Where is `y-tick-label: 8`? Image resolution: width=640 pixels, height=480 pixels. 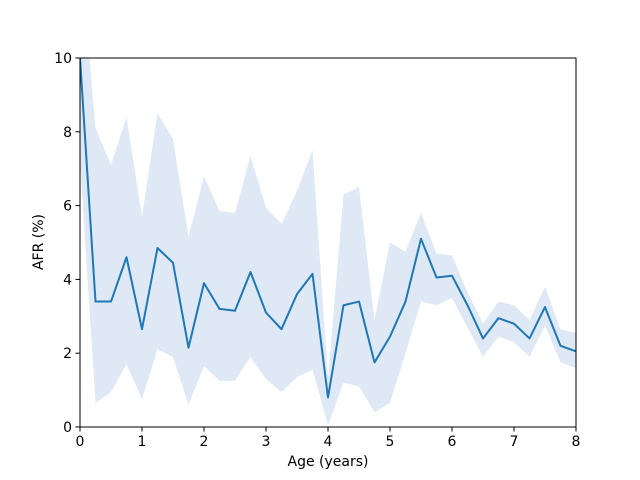
y-tick-label: 8 is located at coordinates (67, 133).